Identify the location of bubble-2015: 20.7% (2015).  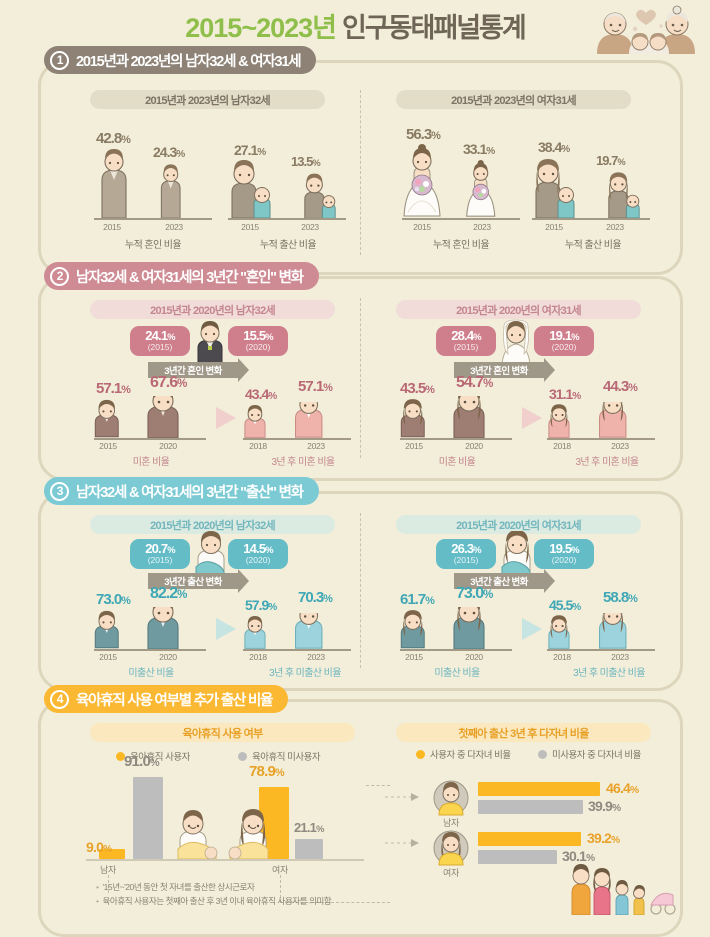
(160, 554).